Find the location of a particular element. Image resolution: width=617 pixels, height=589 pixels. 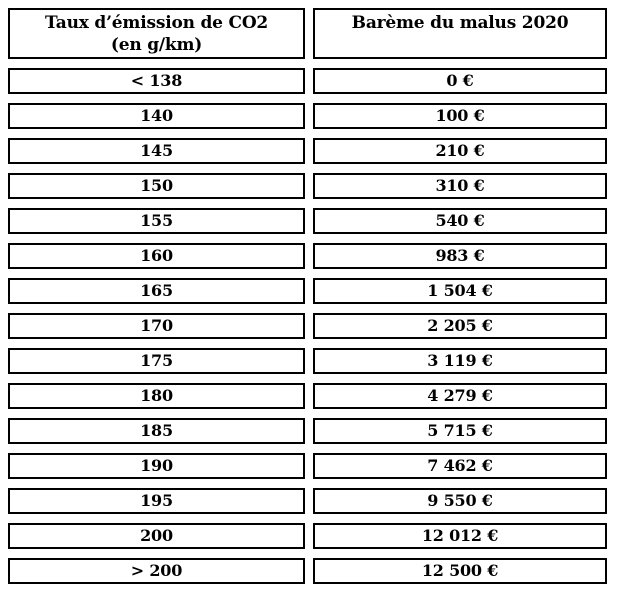

malus-value: 540 € is located at coordinates (460, 220).